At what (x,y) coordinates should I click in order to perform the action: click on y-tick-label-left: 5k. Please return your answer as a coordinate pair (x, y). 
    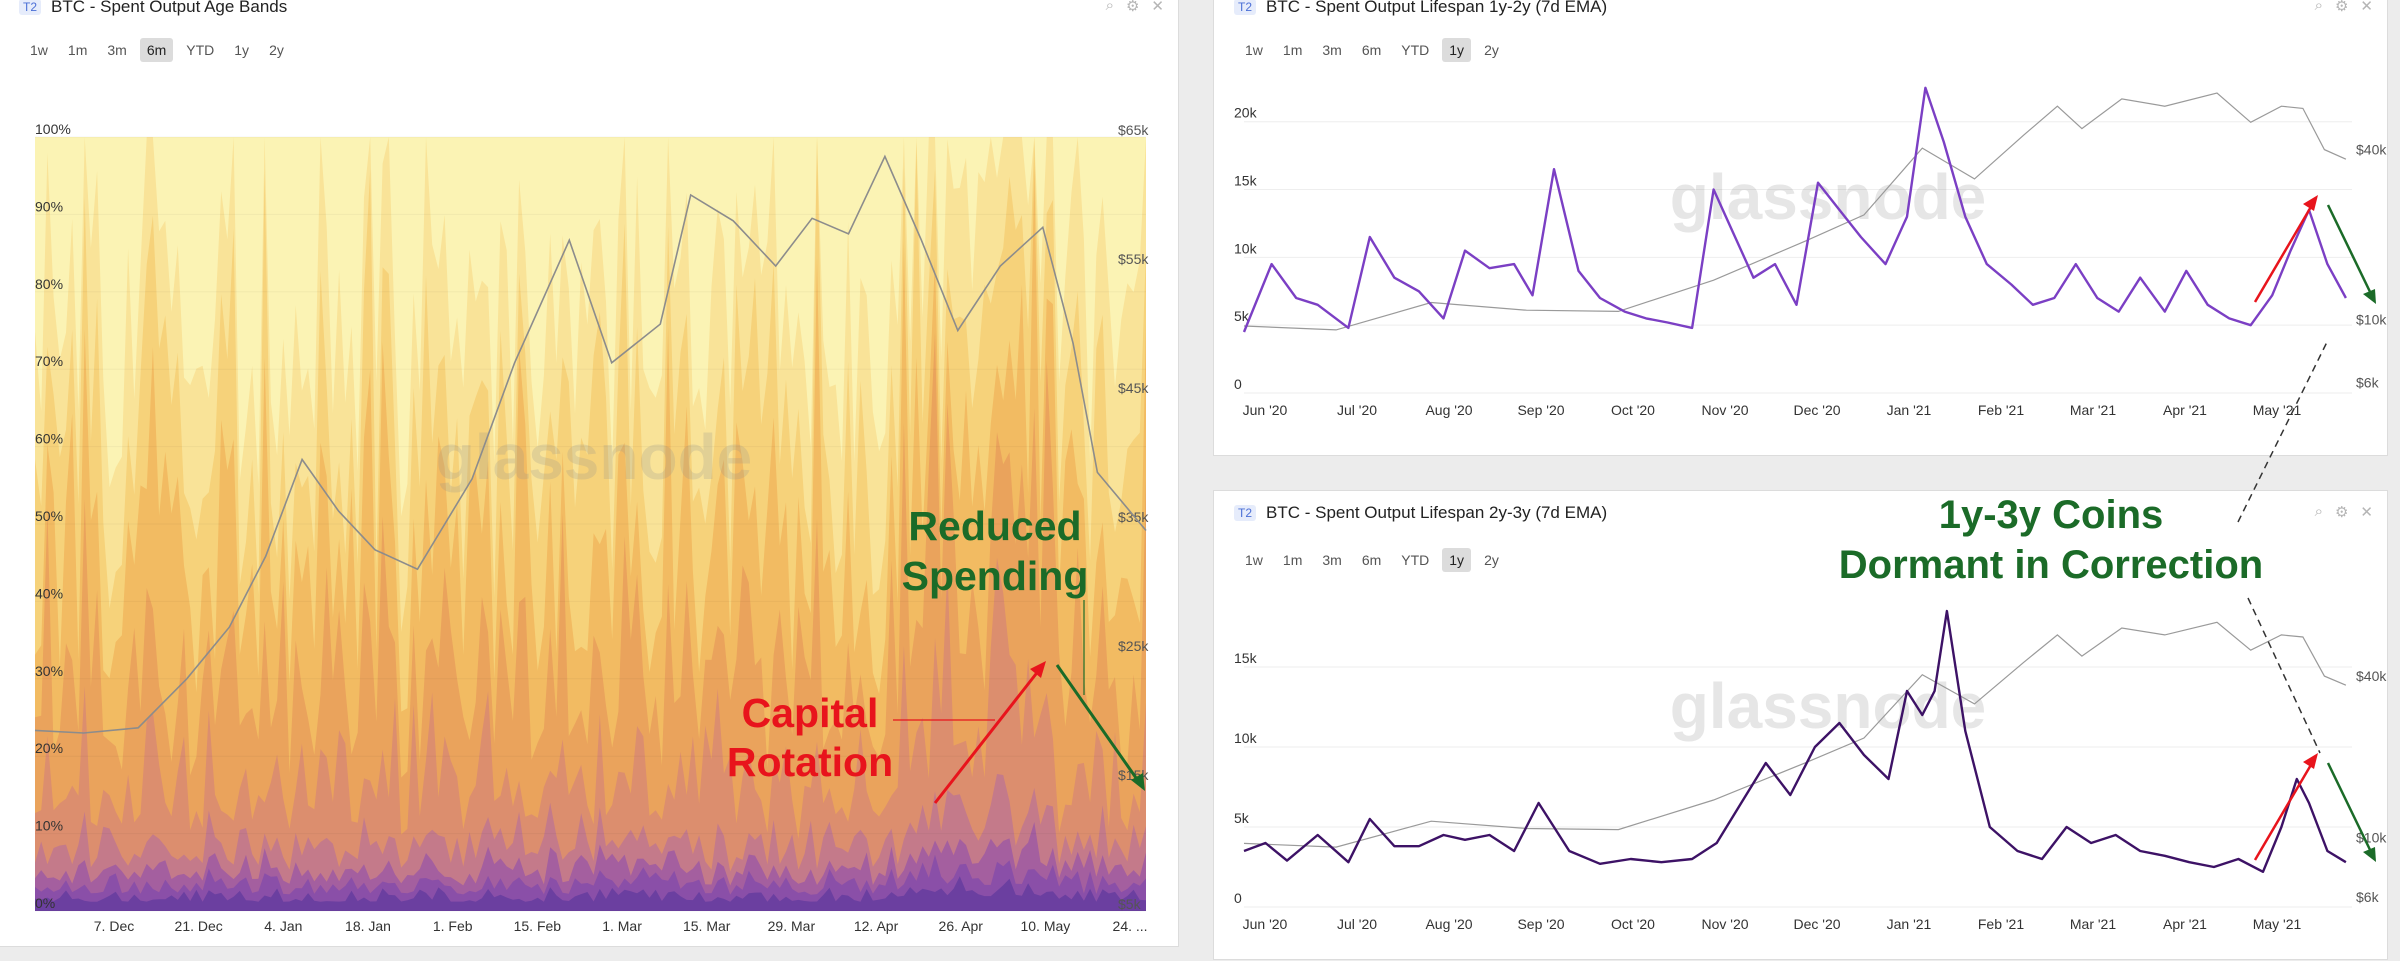
    Looking at the image, I should click on (1242, 818).